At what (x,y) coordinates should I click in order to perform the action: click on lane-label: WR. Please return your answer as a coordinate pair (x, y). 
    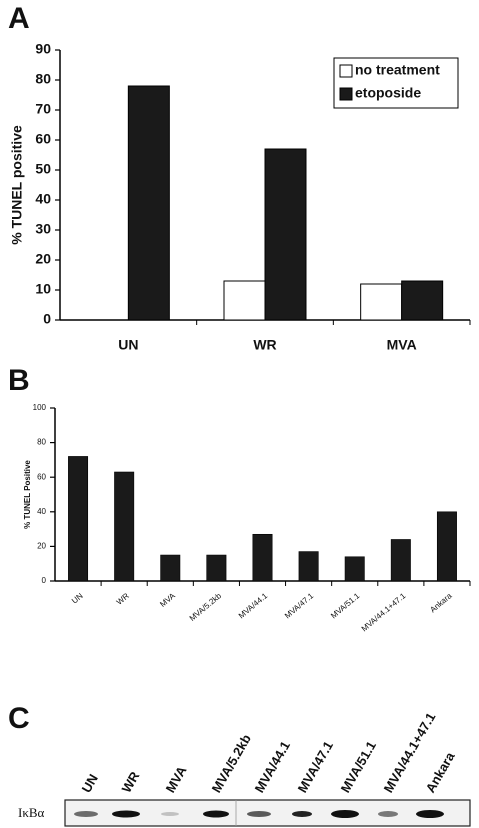
    Looking at the image, I should click on (131, 781).